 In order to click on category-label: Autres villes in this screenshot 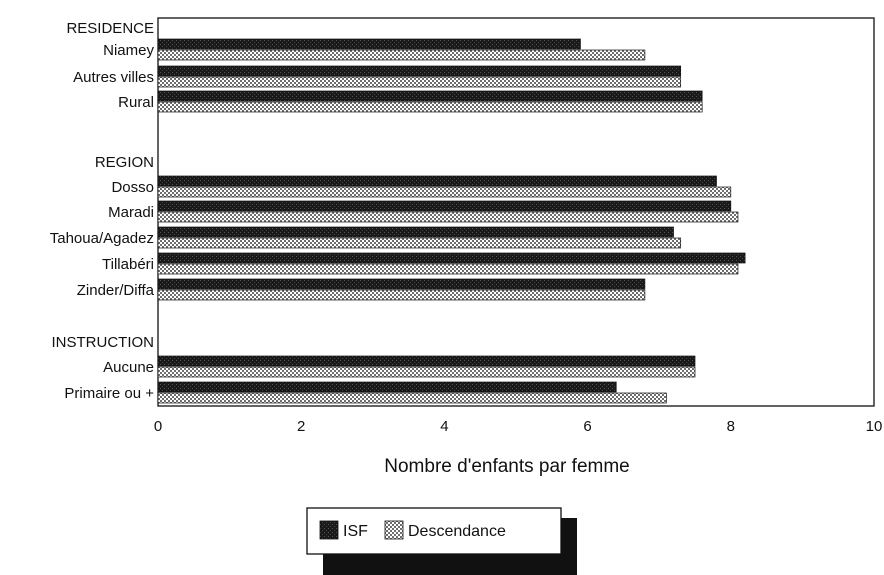, I will do `click(113, 77)`.